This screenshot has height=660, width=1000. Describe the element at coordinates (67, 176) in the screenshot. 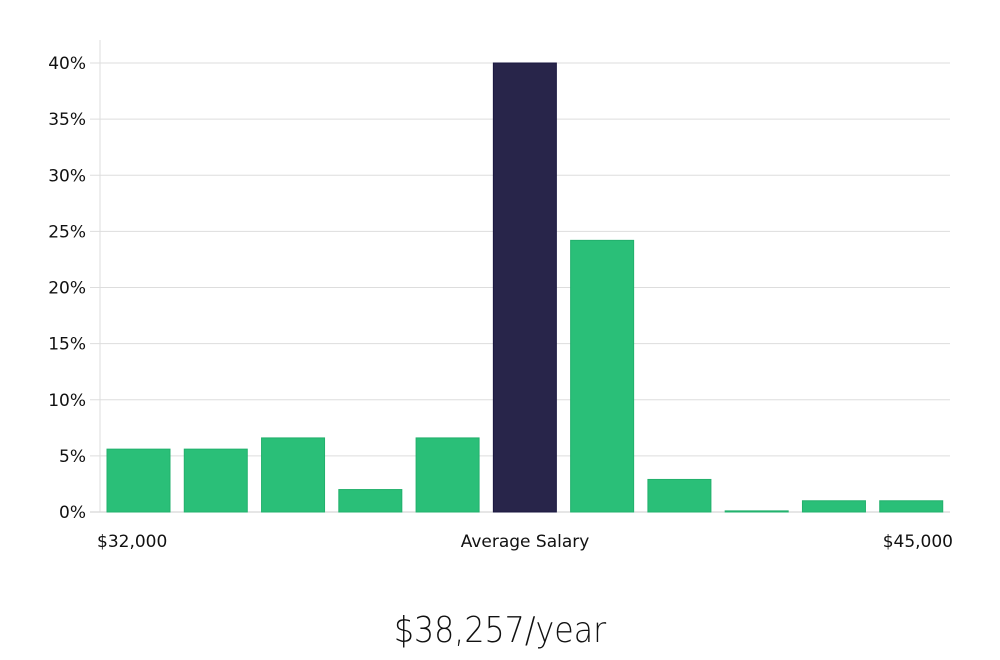

I see `y-tick-label: 30%` at that location.